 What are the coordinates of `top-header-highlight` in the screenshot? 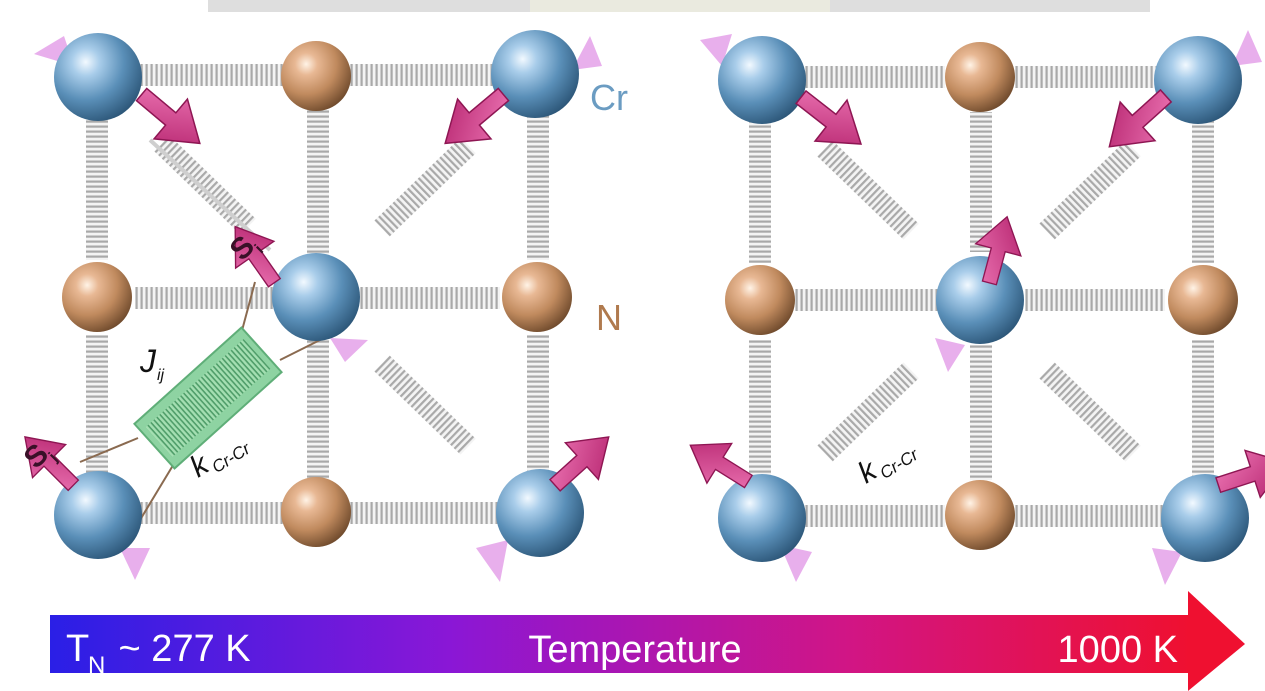 It's located at (680, 6).